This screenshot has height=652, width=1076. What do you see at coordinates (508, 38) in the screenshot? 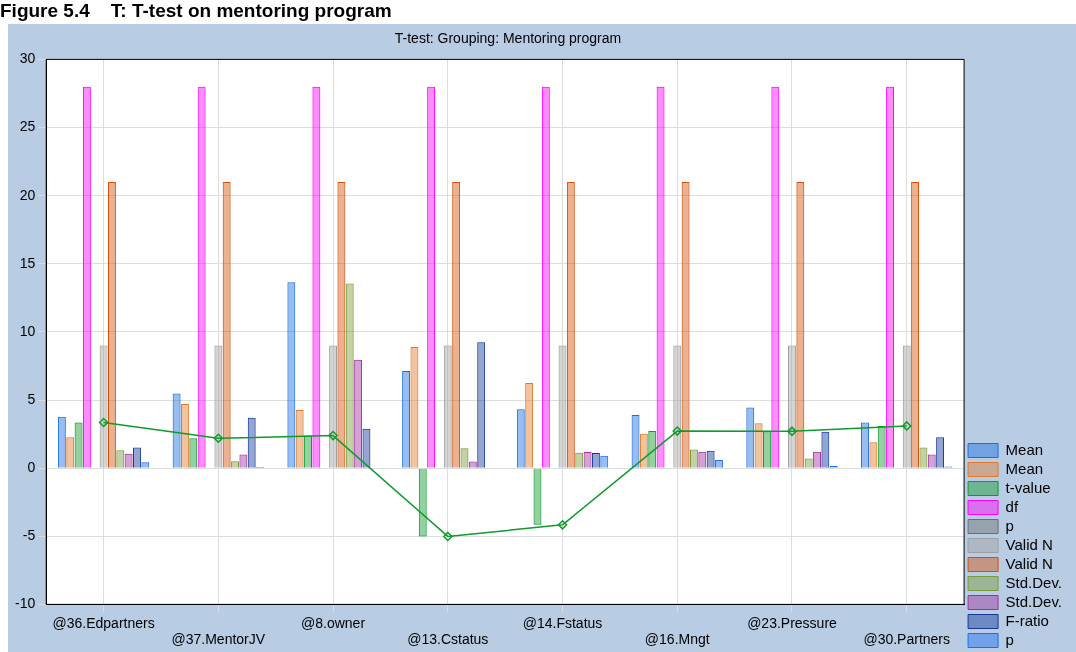
I see `chart-subtitle: T-test: Grouping: Mentoring program` at bounding box center [508, 38].